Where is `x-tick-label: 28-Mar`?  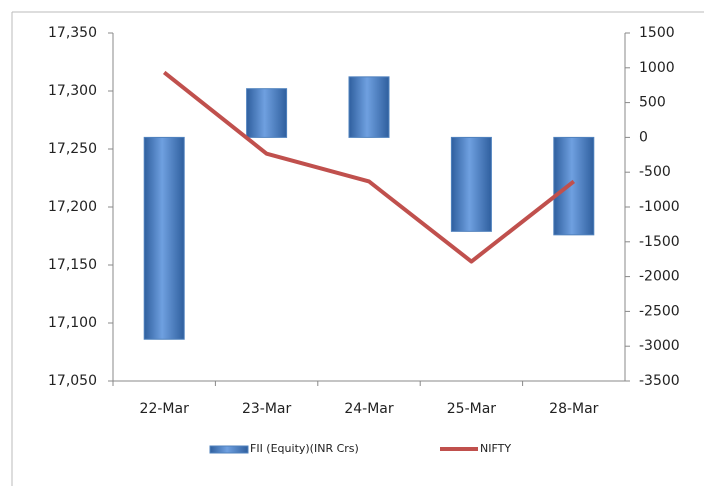
x-tick-label: 28-Mar is located at coordinates (574, 409).